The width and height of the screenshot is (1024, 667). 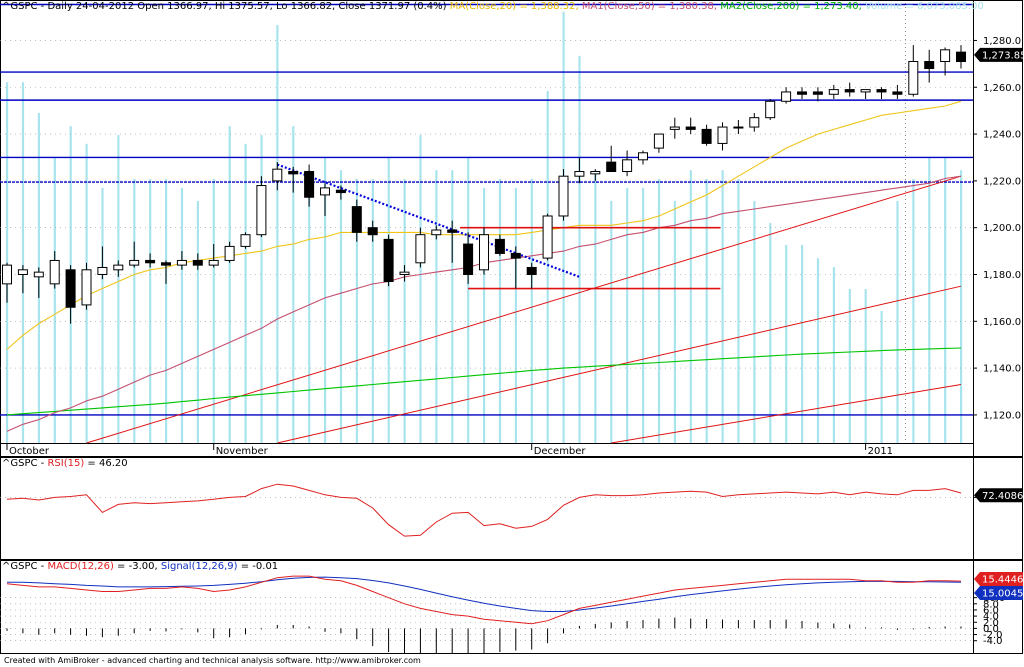 I want to click on signal-name: Signal(12,26,9), so click(x=199, y=566).